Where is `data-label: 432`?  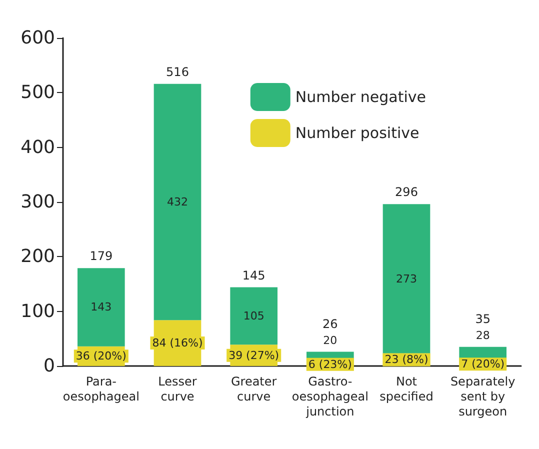 data-label: 432 is located at coordinates (177, 202).